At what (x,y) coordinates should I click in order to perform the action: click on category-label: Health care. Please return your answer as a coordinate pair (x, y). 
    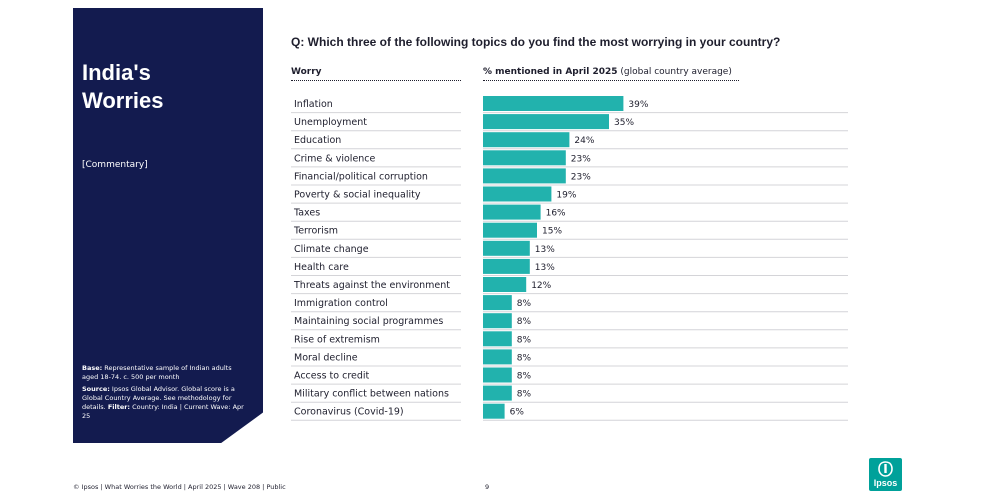
    Looking at the image, I should click on (321, 267).